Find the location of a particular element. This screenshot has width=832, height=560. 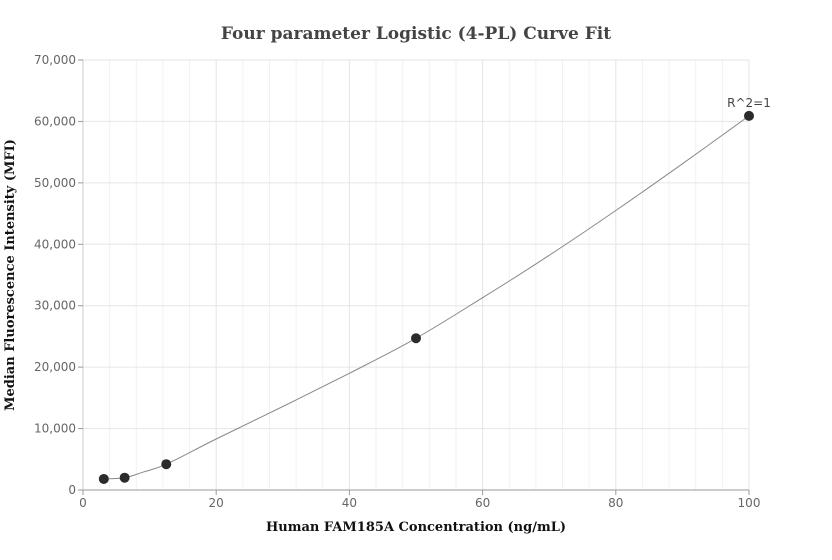

x-tick-label: 20 is located at coordinates (216, 503).